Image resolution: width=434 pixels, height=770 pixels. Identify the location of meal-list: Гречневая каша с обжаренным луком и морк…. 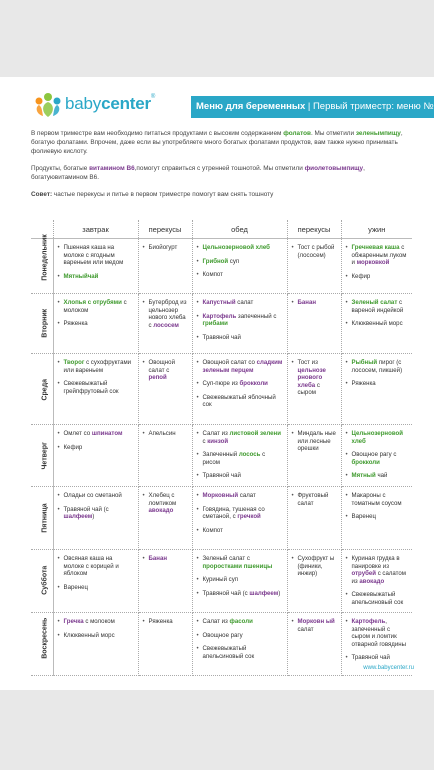
(378, 262).